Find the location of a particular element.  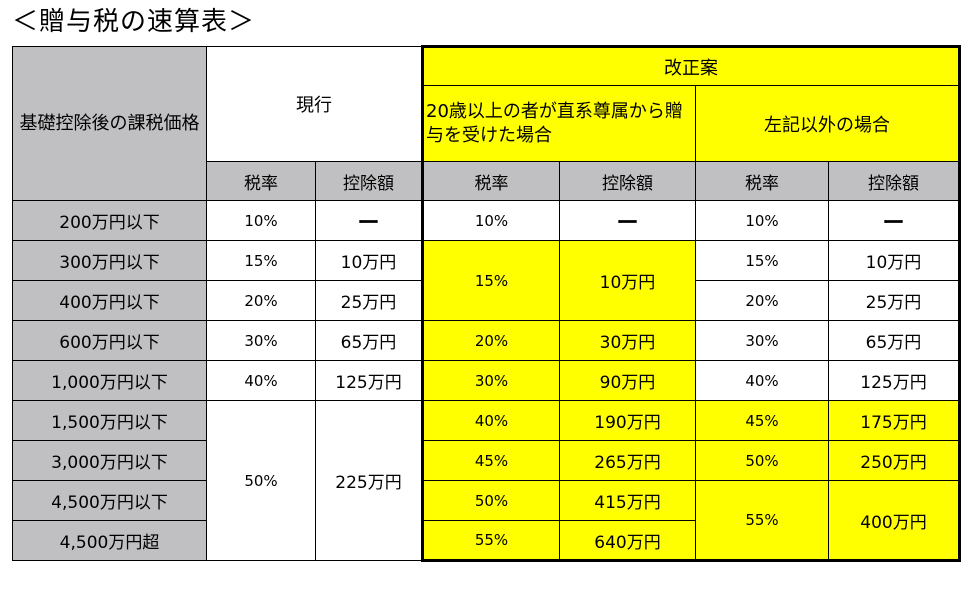

current-deduction-cell: 125万円 is located at coordinates (369, 380).